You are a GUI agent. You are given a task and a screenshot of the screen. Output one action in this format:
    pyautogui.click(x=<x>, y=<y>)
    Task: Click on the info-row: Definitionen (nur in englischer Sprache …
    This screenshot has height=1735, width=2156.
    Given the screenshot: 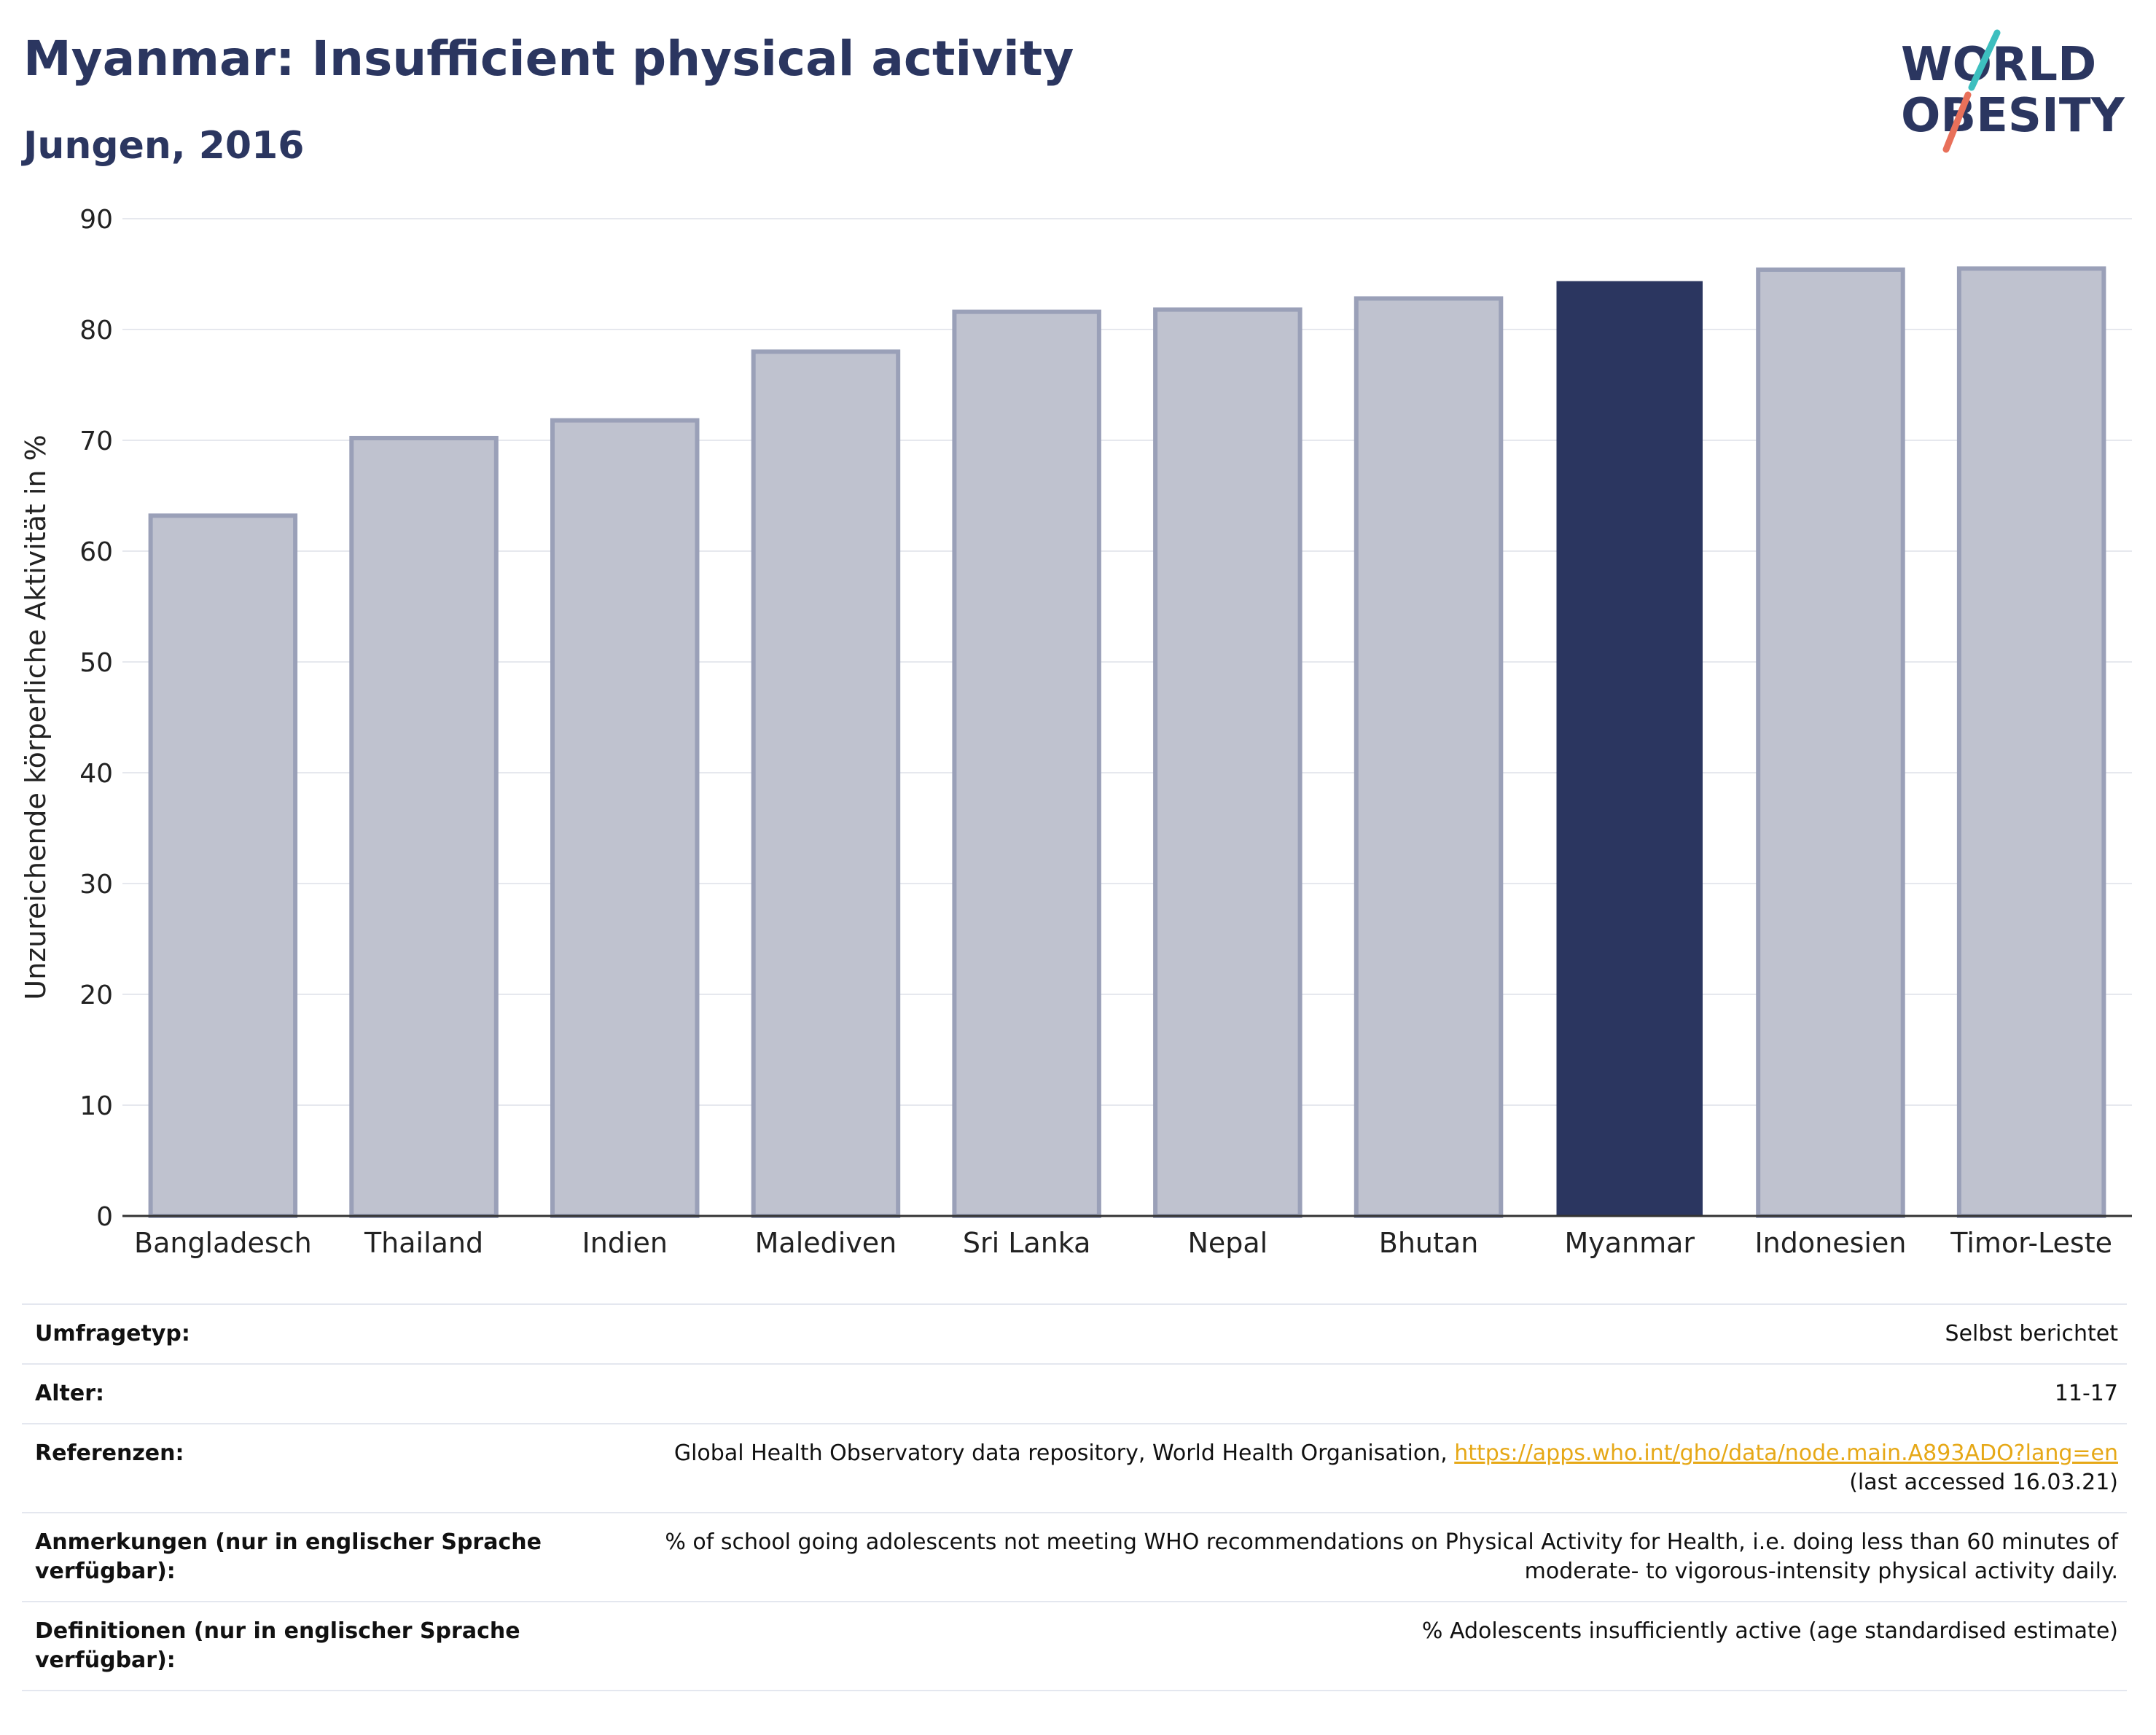 What is the action you would take?
    pyautogui.click(x=1075, y=1646)
    